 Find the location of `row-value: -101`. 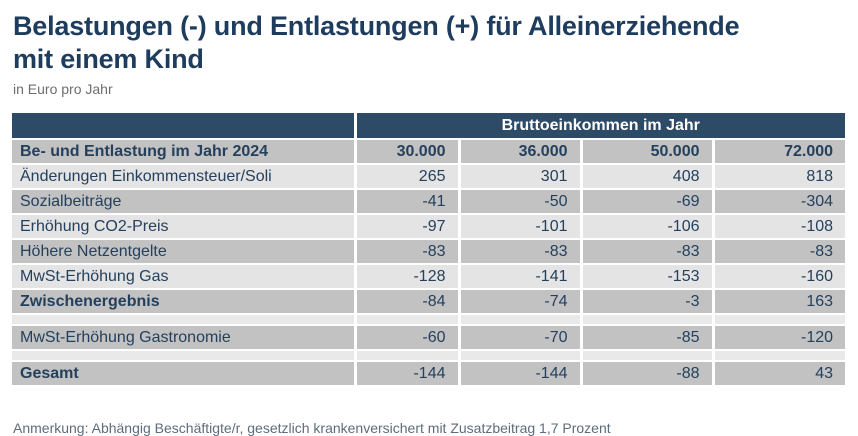

row-value: -101 is located at coordinates (521, 227).